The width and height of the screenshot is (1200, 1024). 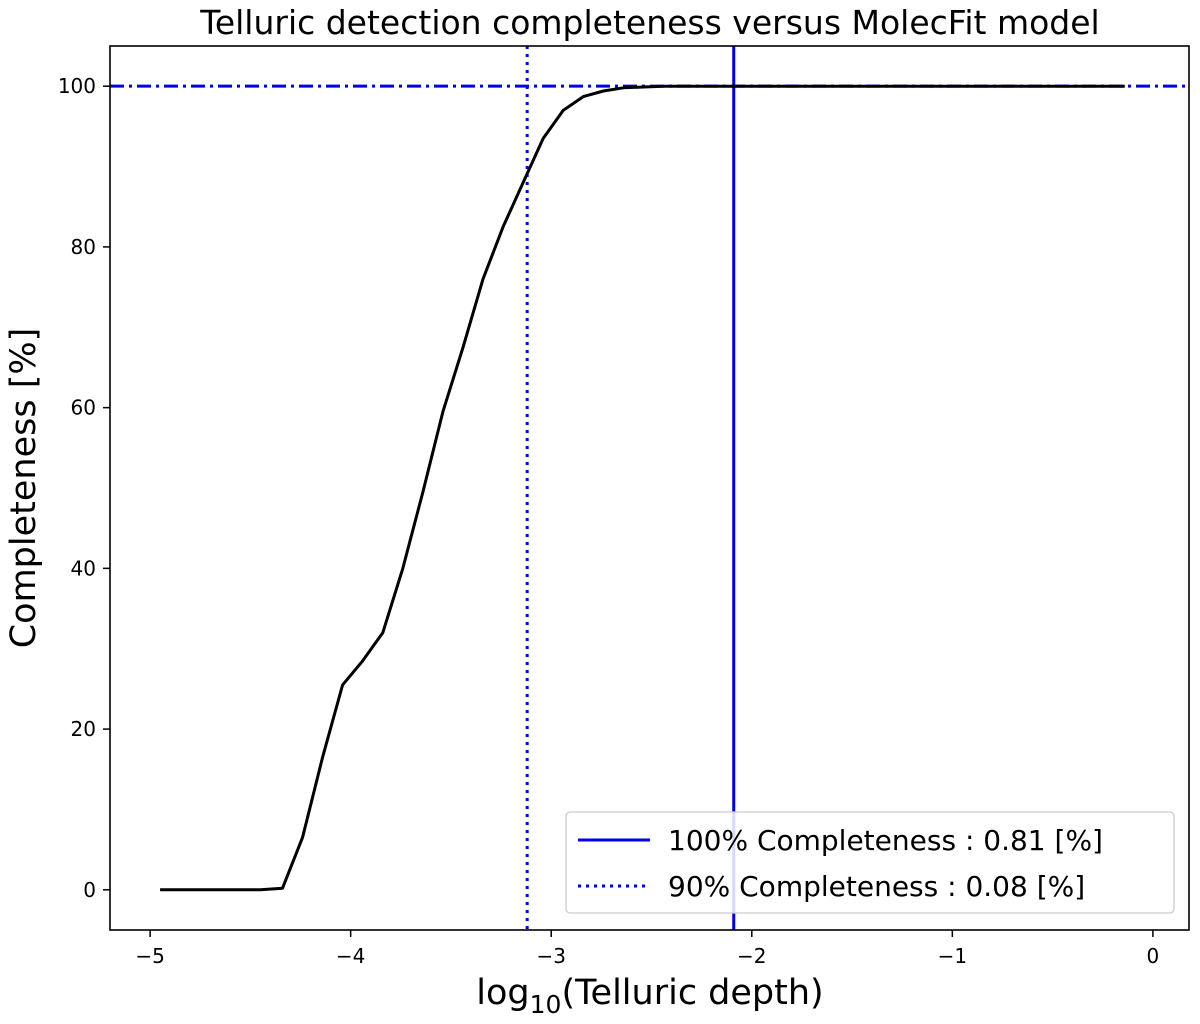 I want to click on x-tick-label: −5, so click(x=149, y=956).